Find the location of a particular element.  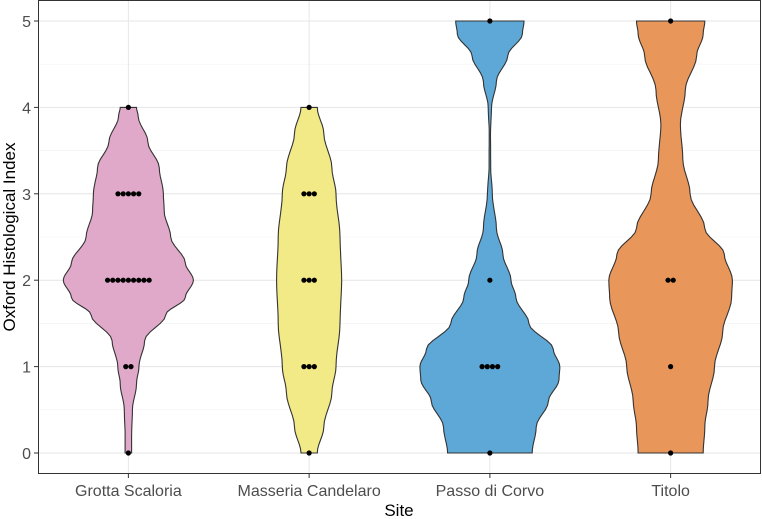

x-axis-title: Site is located at coordinates (398, 510).